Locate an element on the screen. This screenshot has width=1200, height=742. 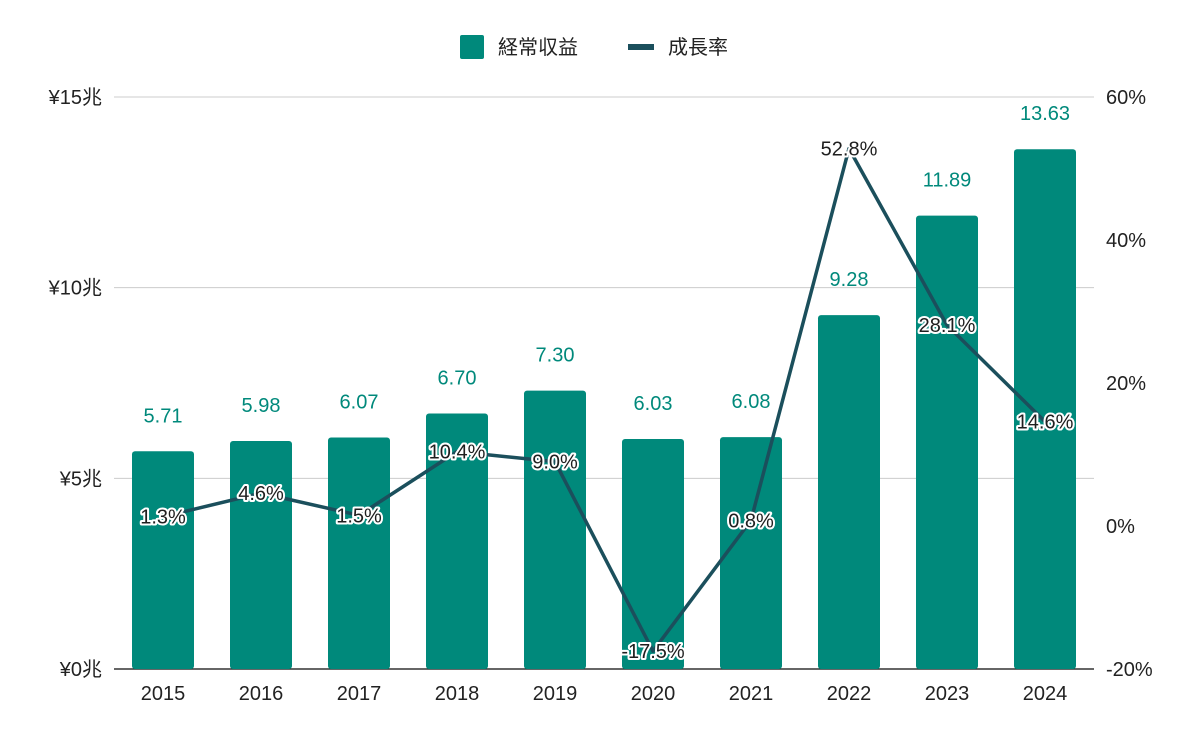
bar-value-label-2024: 13.63 is located at coordinates (1045, 114).